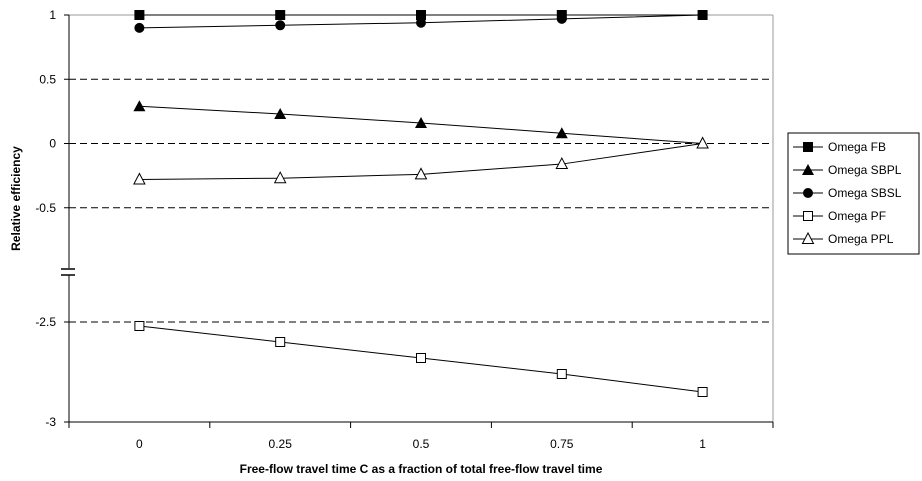  What do you see at coordinates (52, 15) in the screenshot?
I see `y-tick-label: 1` at bounding box center [52, 15].